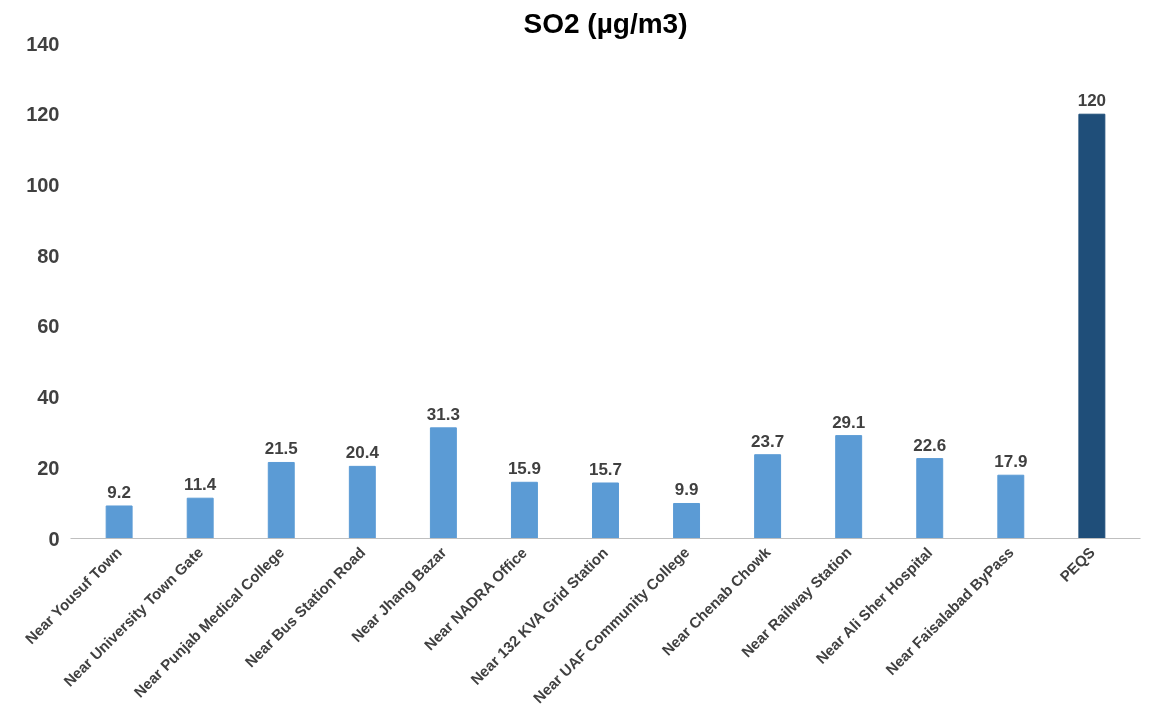 This screenshot has width=1169, height=723. What do you see at coordinates (48, 467) in the screenshot?
I see `y-tick-label: 20` at bounding box center [48, 467].